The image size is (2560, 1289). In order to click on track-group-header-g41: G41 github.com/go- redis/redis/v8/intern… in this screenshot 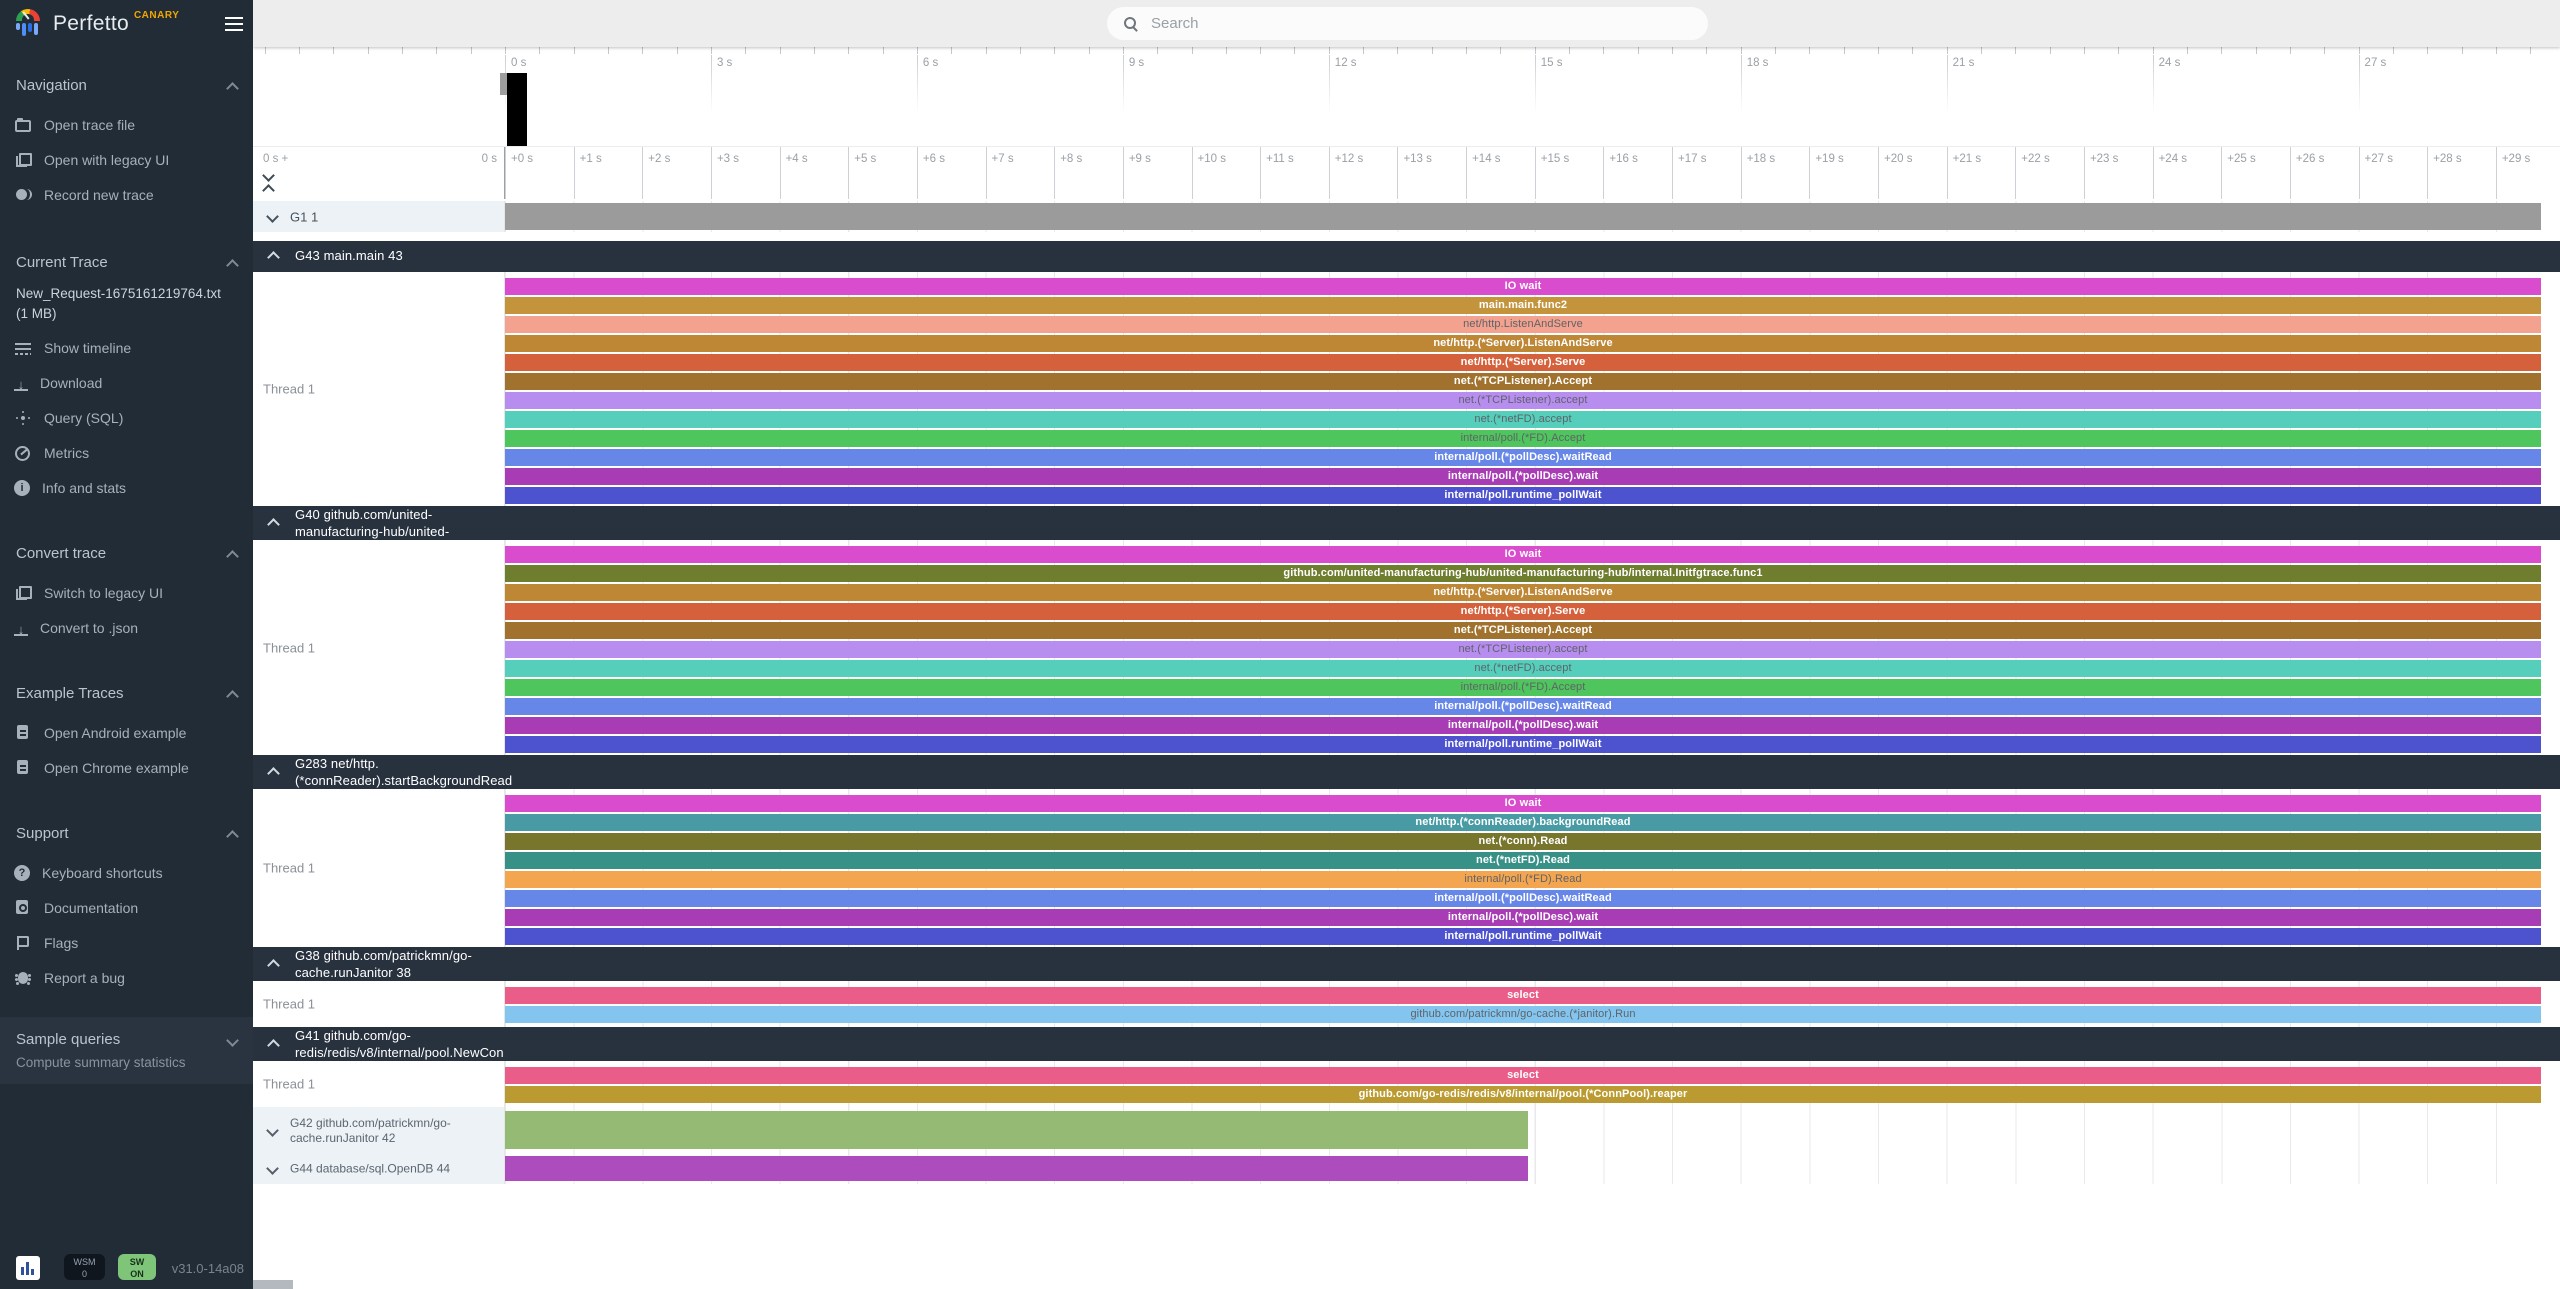, I will do `click(1406, 1044)`.